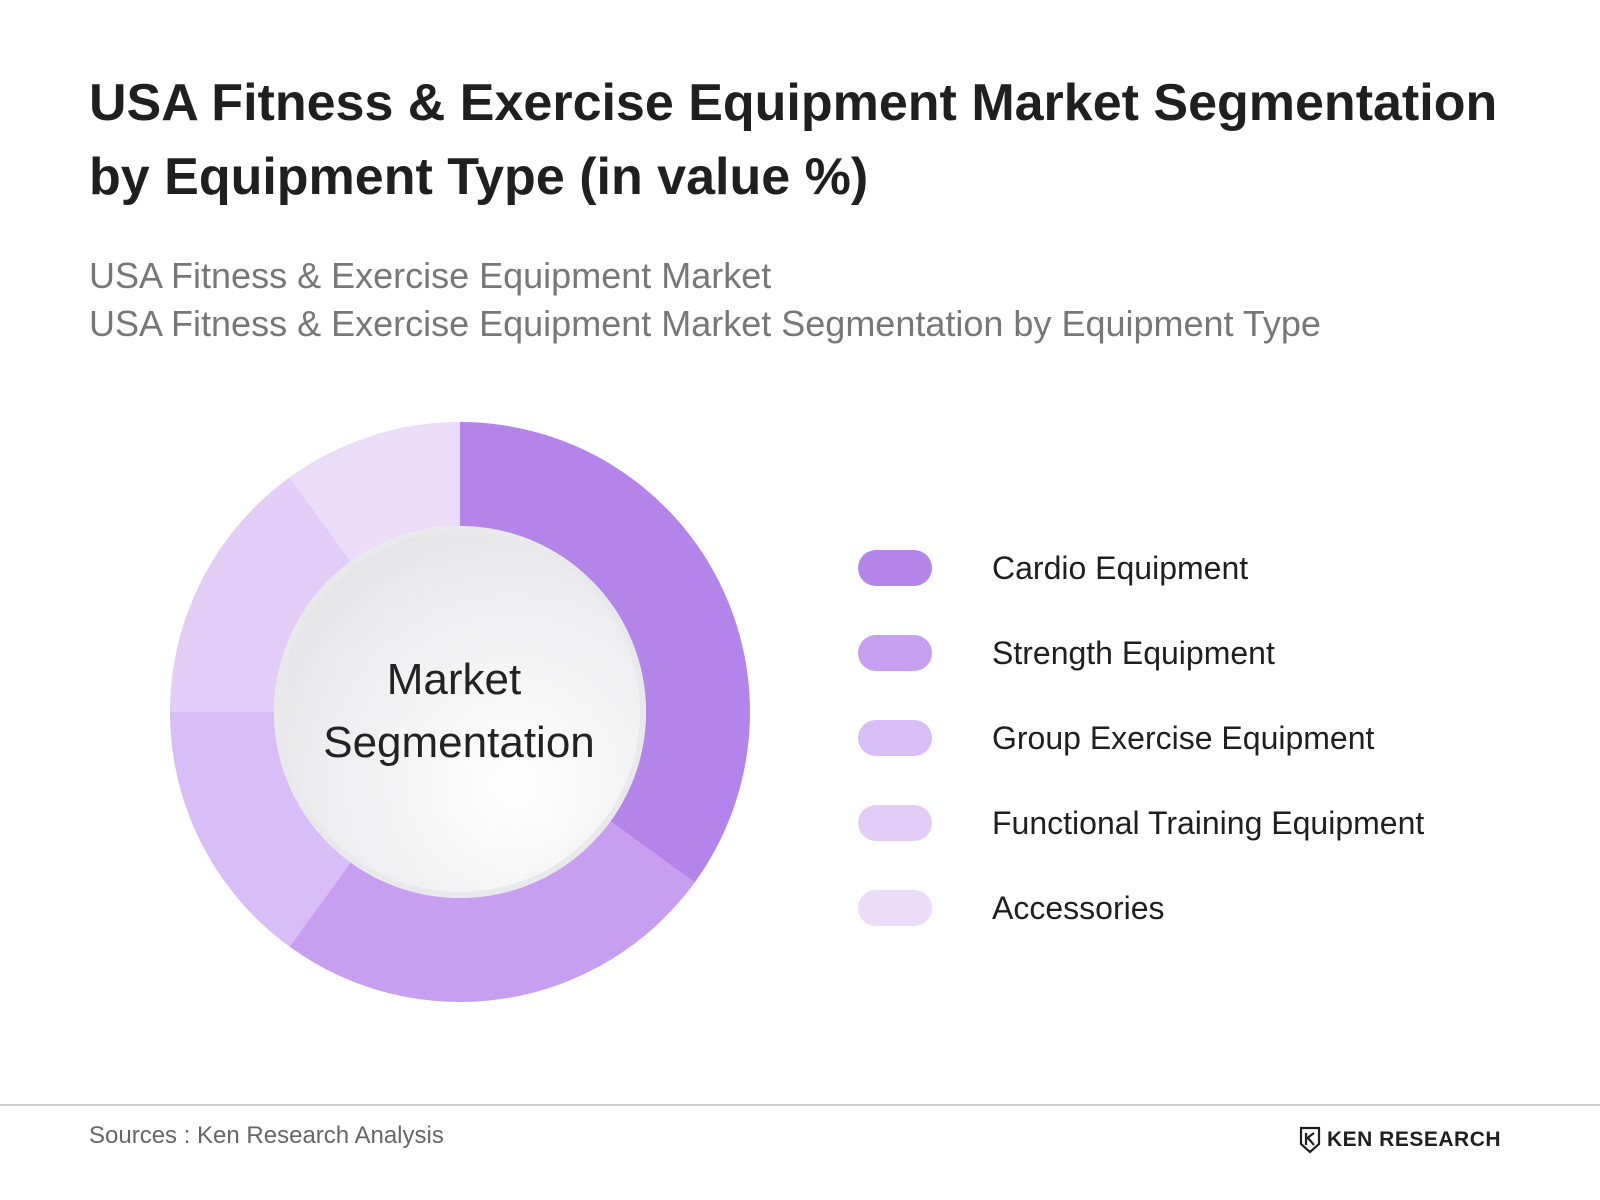 The width and height of the screenshot is (1600, 1200). What do you see at coordinates (1078, 908) in the screenshot?
I see `legend-label-accessories: Accessories` at bounding box center [1078, 908].